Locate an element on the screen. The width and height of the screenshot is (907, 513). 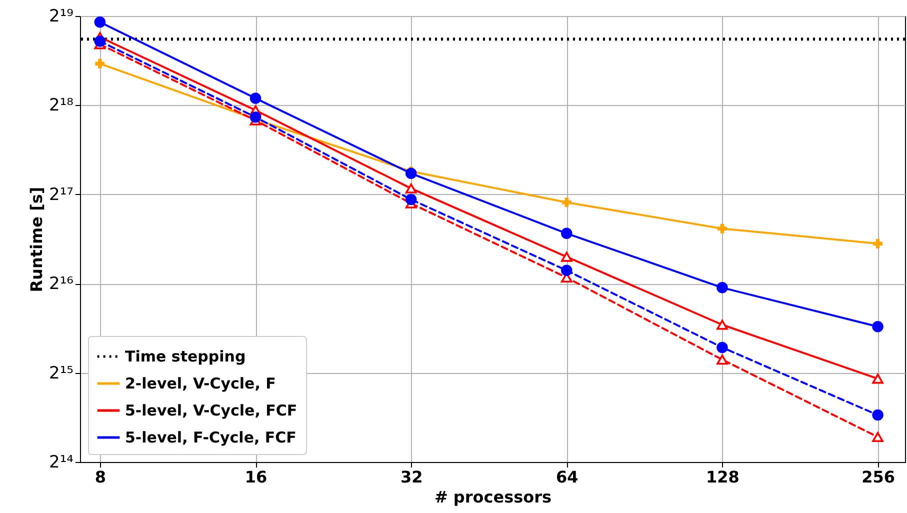
legend-label: 5-level, V-Cycle, FCF is located at coordinates (211, 411).